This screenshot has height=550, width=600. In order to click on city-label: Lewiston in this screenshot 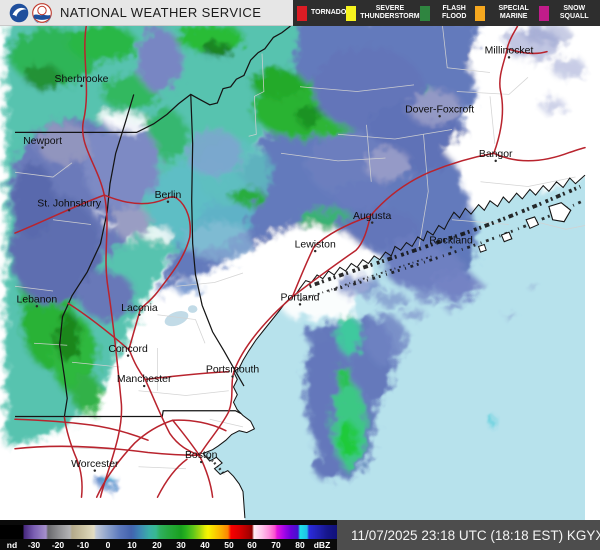, I will do `click(315, 244)`.